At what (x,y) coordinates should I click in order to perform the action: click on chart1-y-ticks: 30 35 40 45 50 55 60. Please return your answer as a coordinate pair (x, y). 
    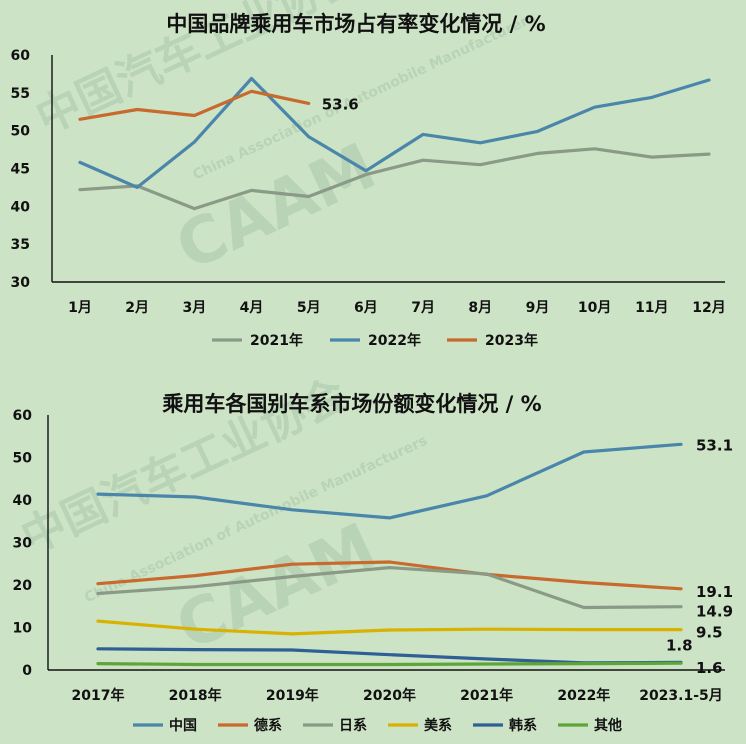
    Looking at the image, I should click on (21, 169).